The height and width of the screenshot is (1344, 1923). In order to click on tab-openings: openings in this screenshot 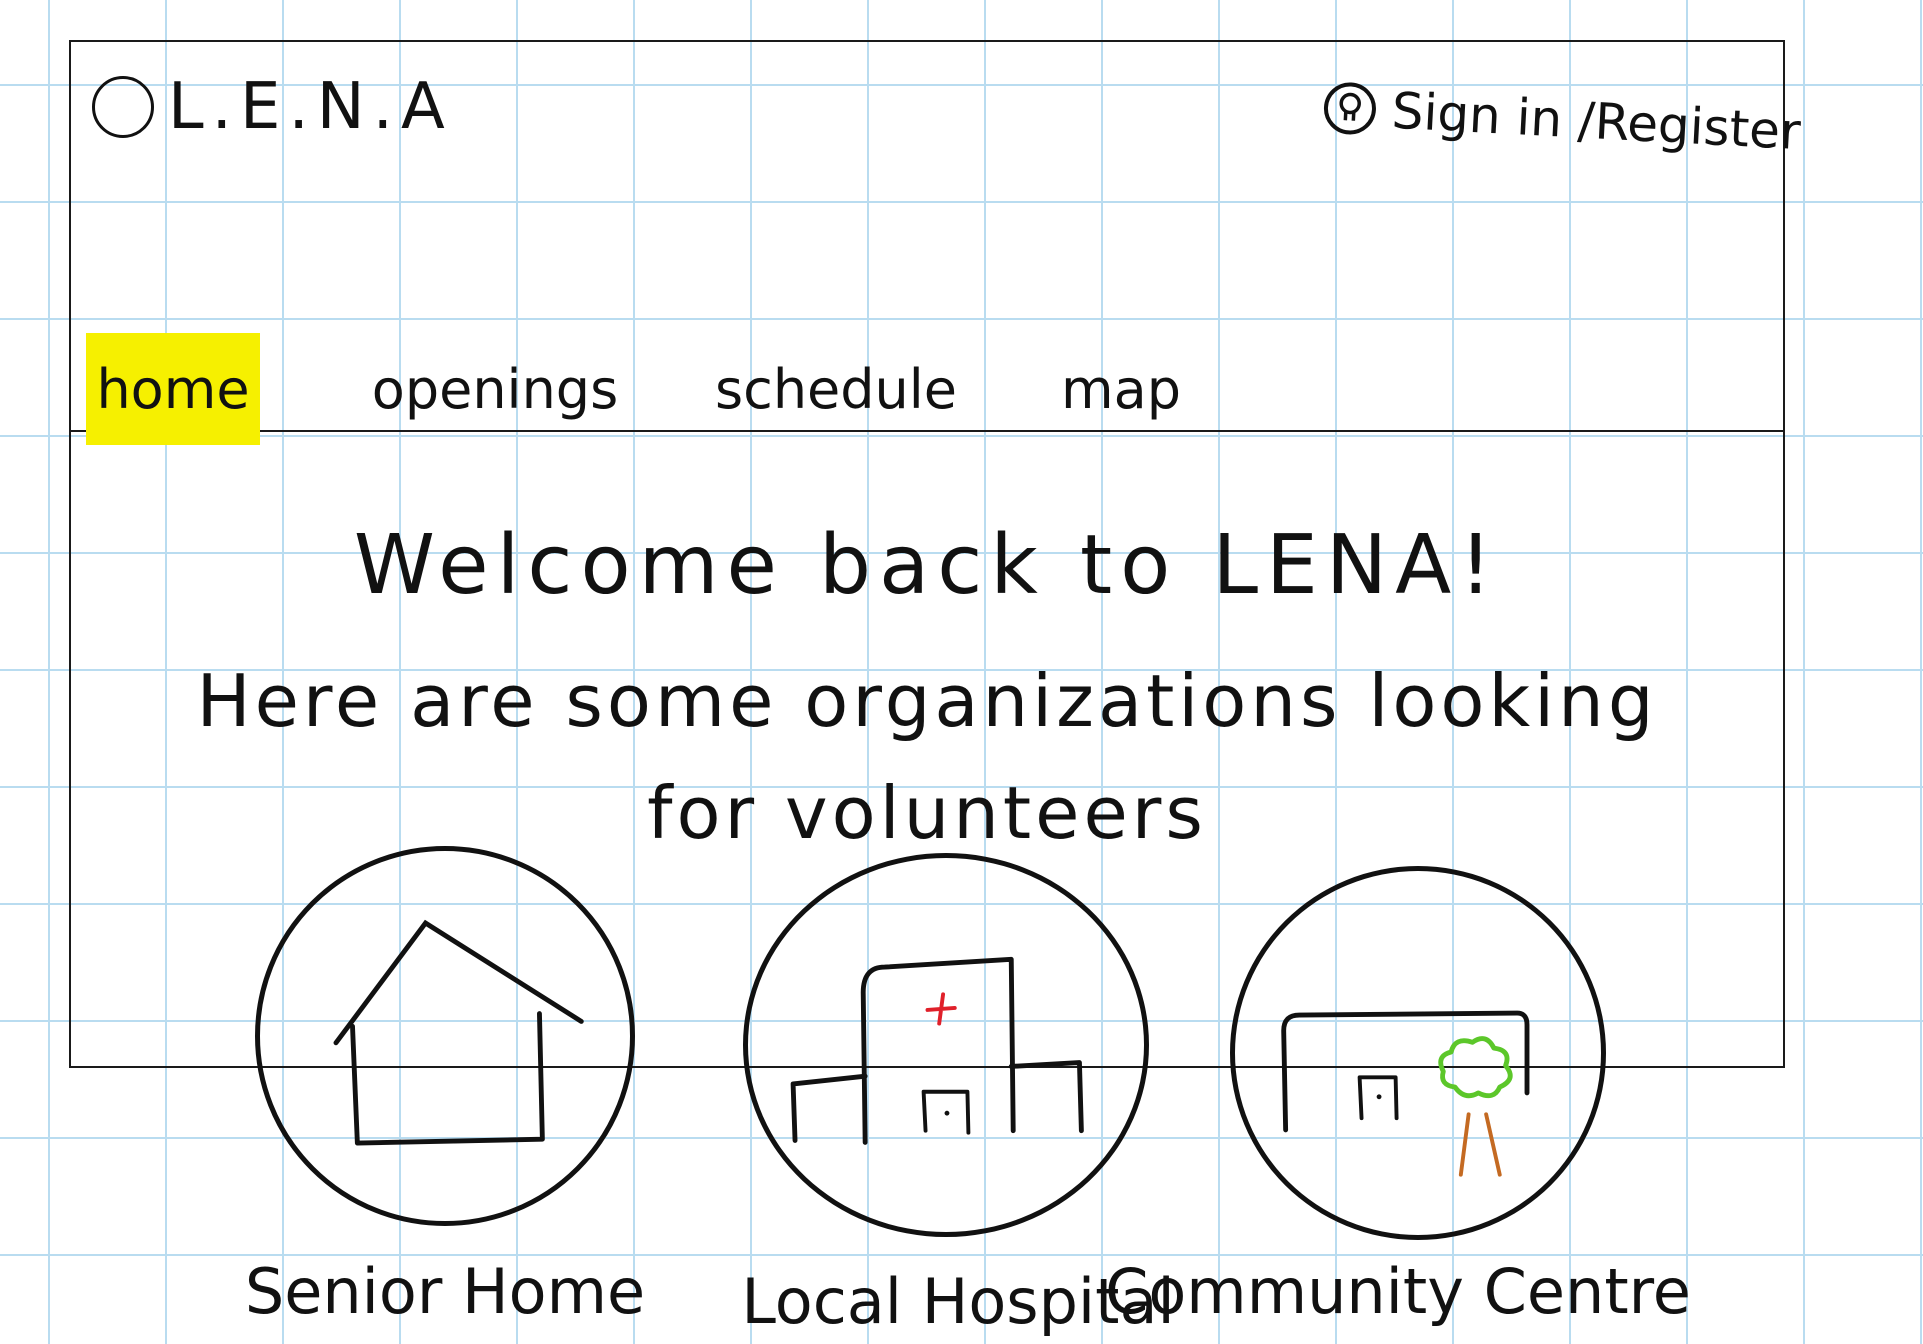, I will do `click(495, 389)`.